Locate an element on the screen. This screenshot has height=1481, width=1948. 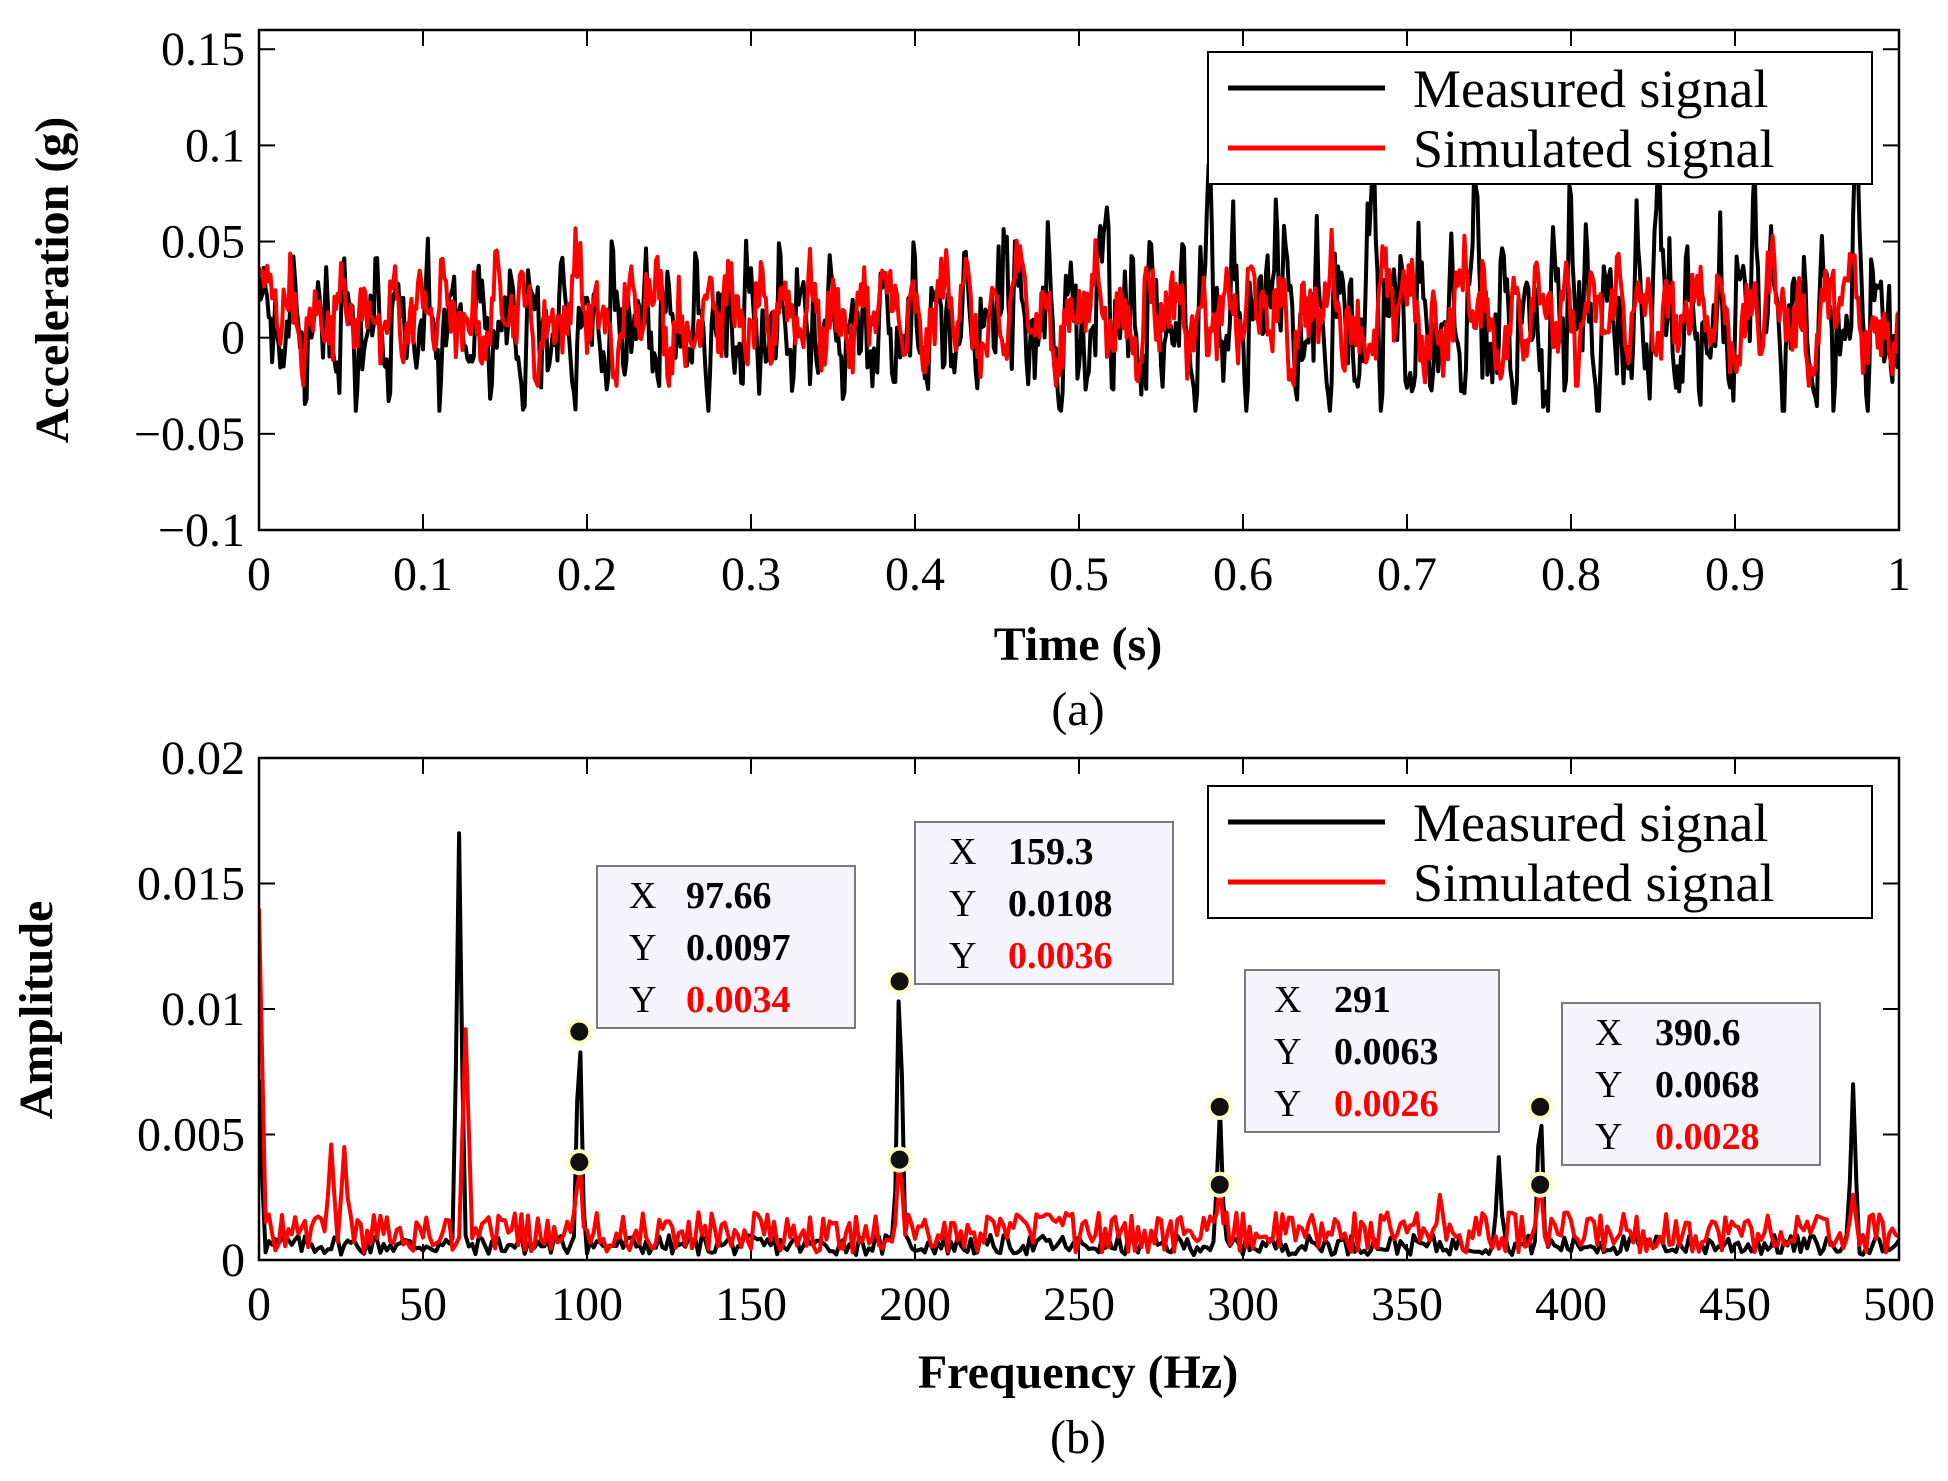
time-xtick-label: 0.2 is located at coordinates (587, 574).